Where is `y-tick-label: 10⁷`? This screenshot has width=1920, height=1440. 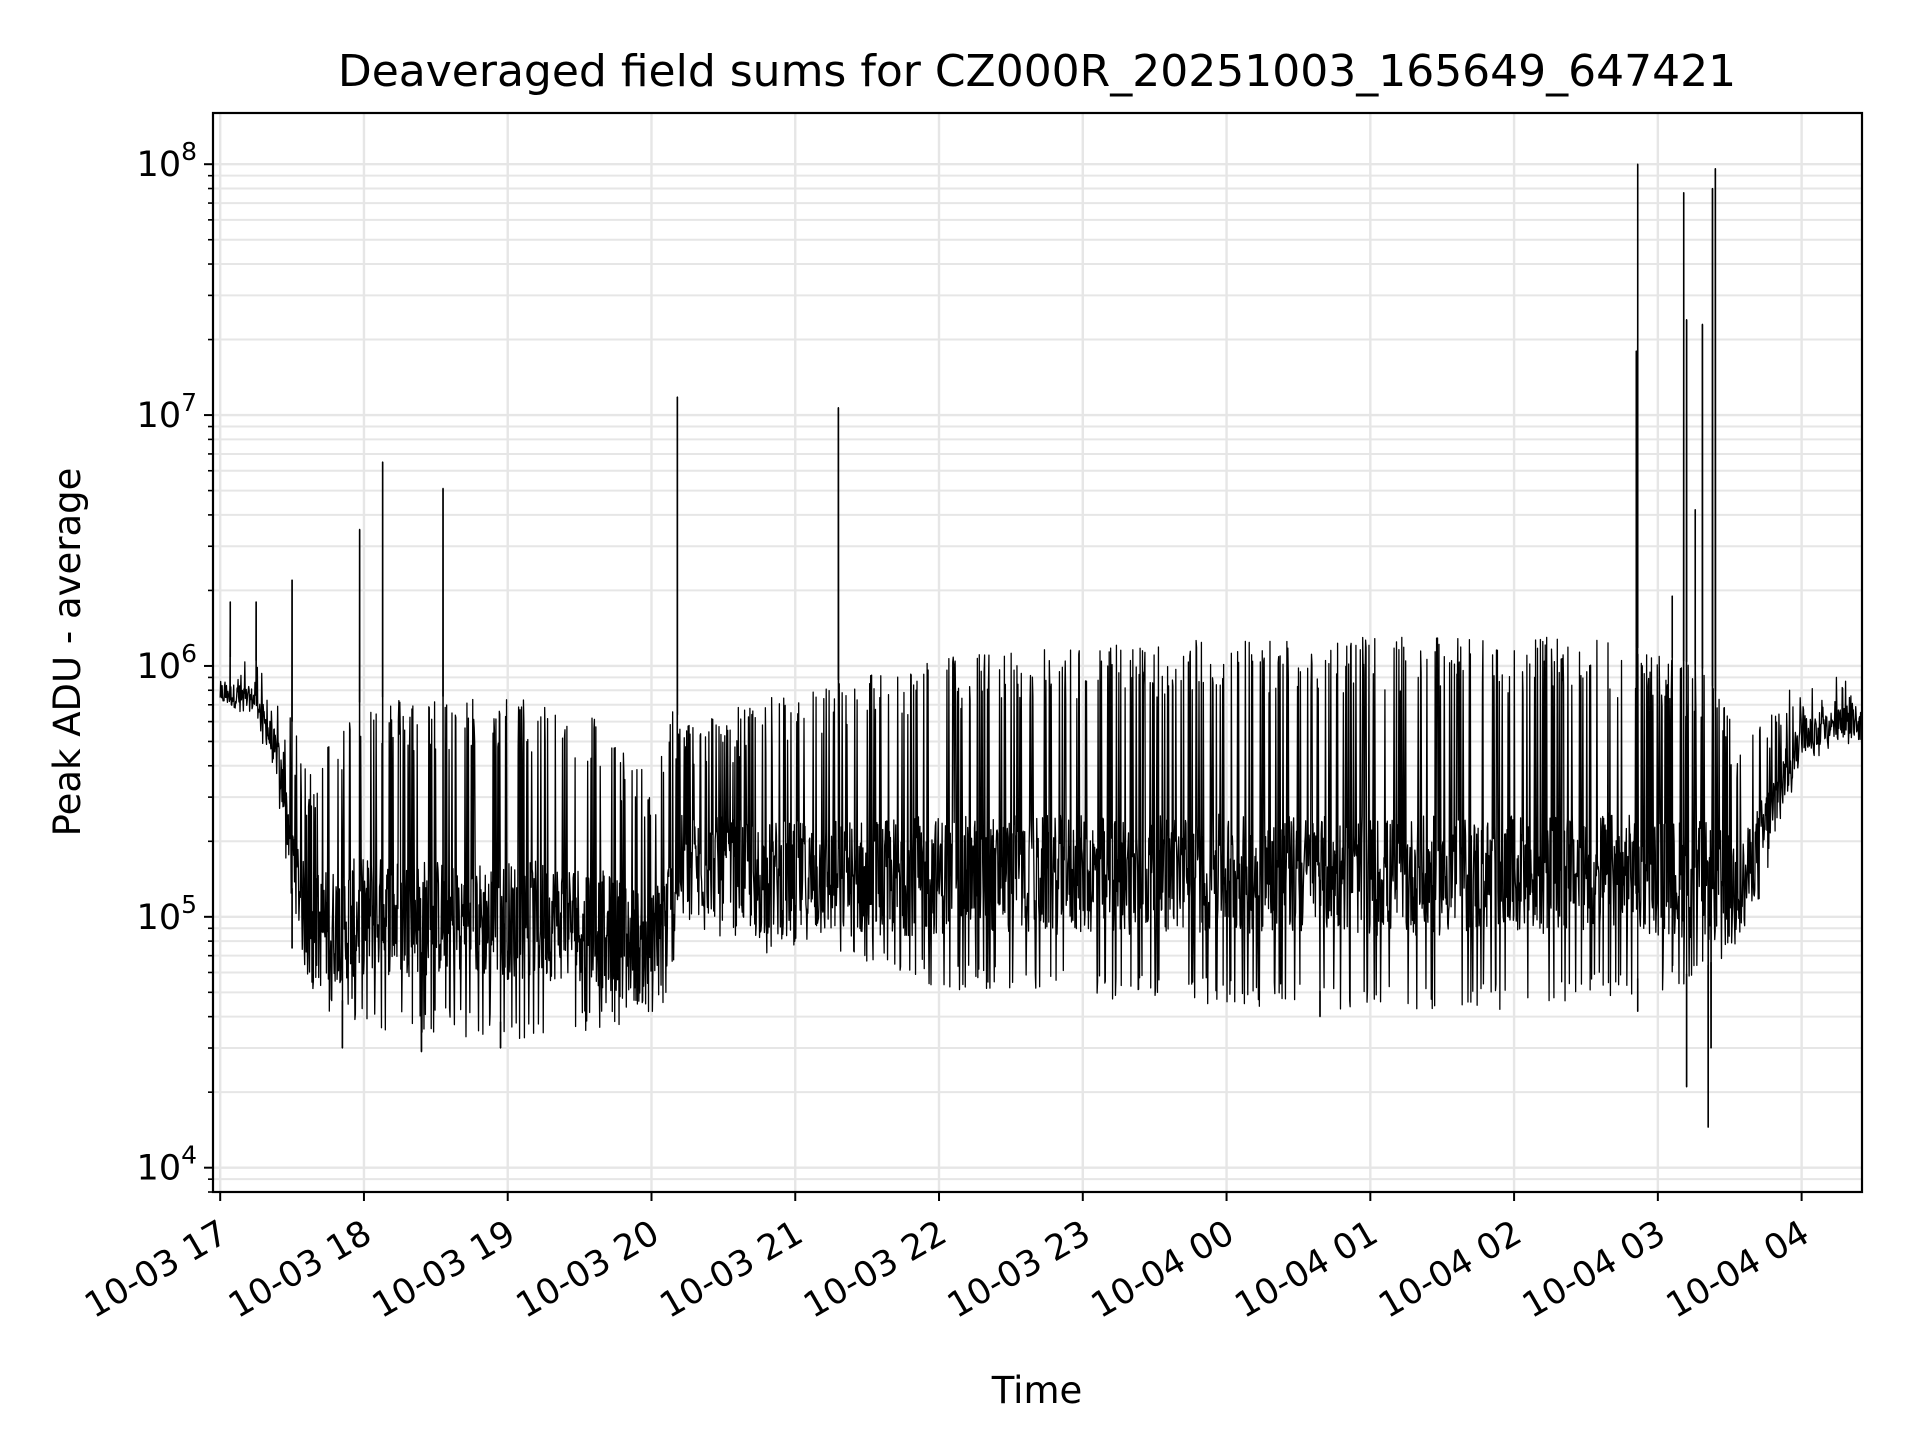
y-tick-label: 10⁷ is located at coordinates (167, 412).